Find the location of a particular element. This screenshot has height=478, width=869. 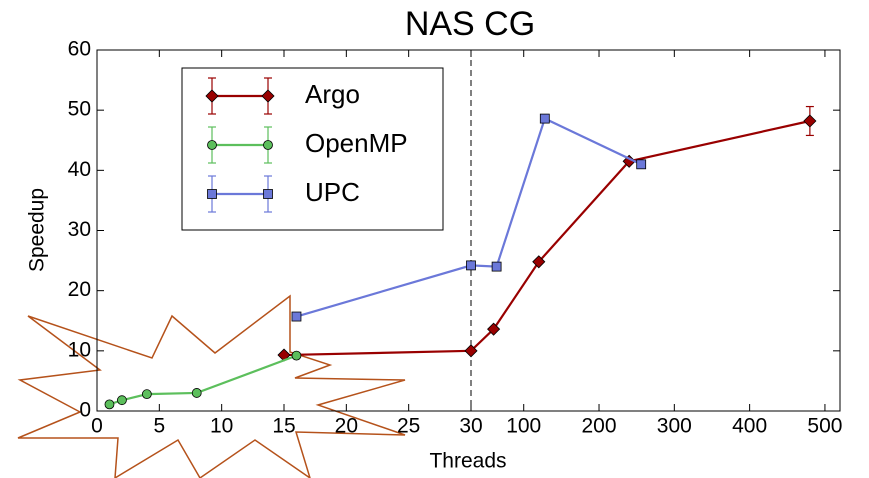

x-tick-label: 500 is located at coordinates (824, 426).